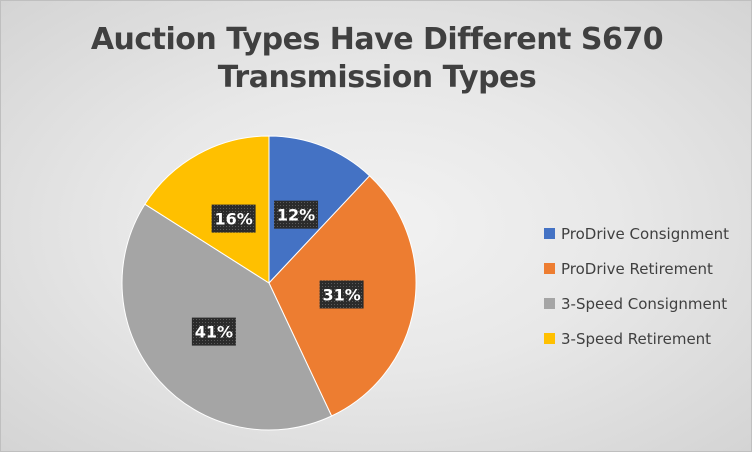  I want to click on data-label-3-speed-retirement: 16%, so click(233, 218).